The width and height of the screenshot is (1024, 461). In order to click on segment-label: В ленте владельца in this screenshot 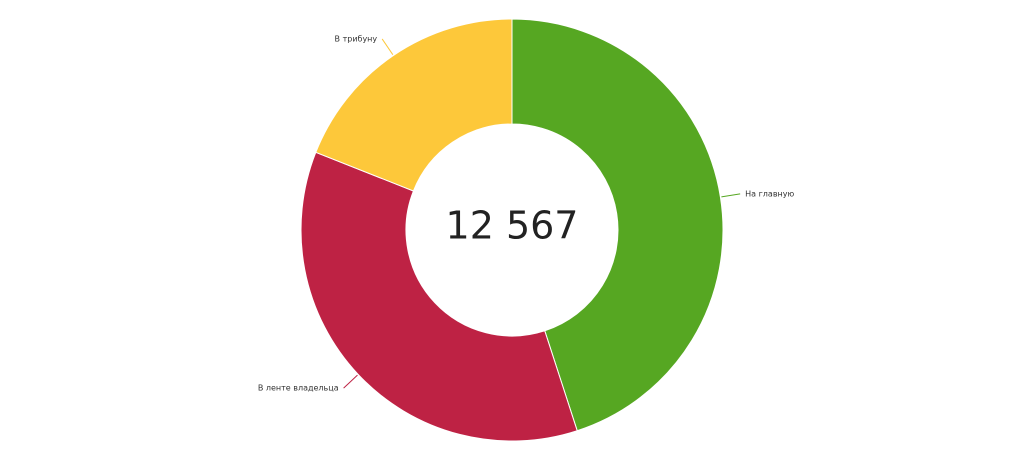, I will do `click(298, 388)`.